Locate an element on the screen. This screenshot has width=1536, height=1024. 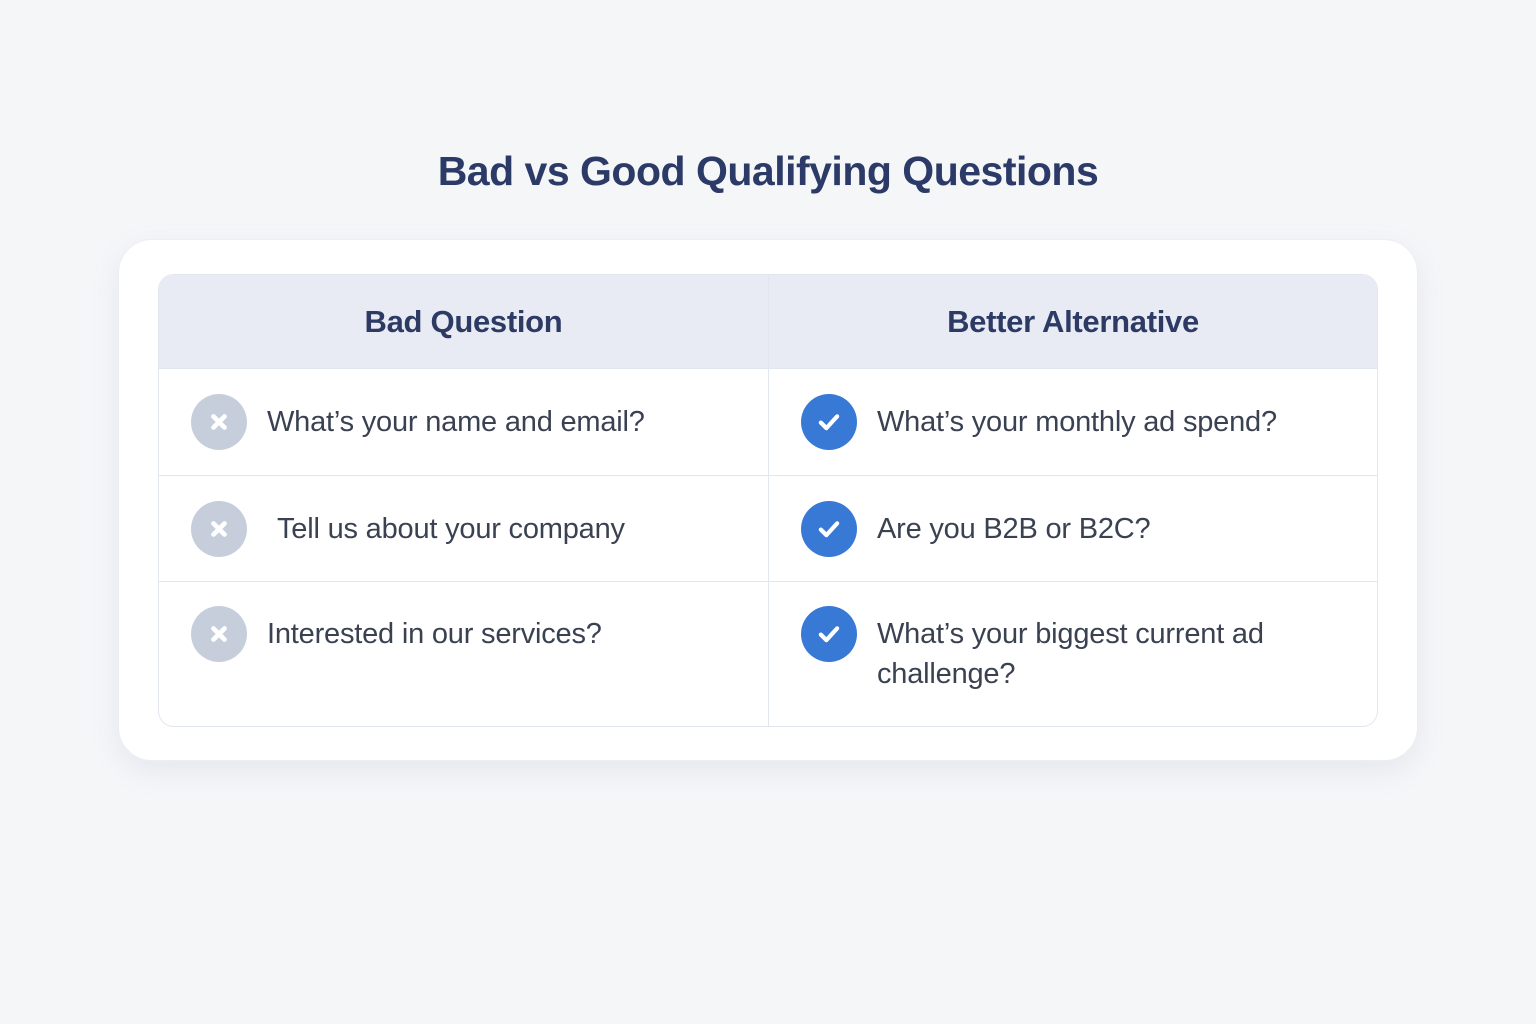
bad-question-text: Interested in our services? is located at coordinates (434, 634).